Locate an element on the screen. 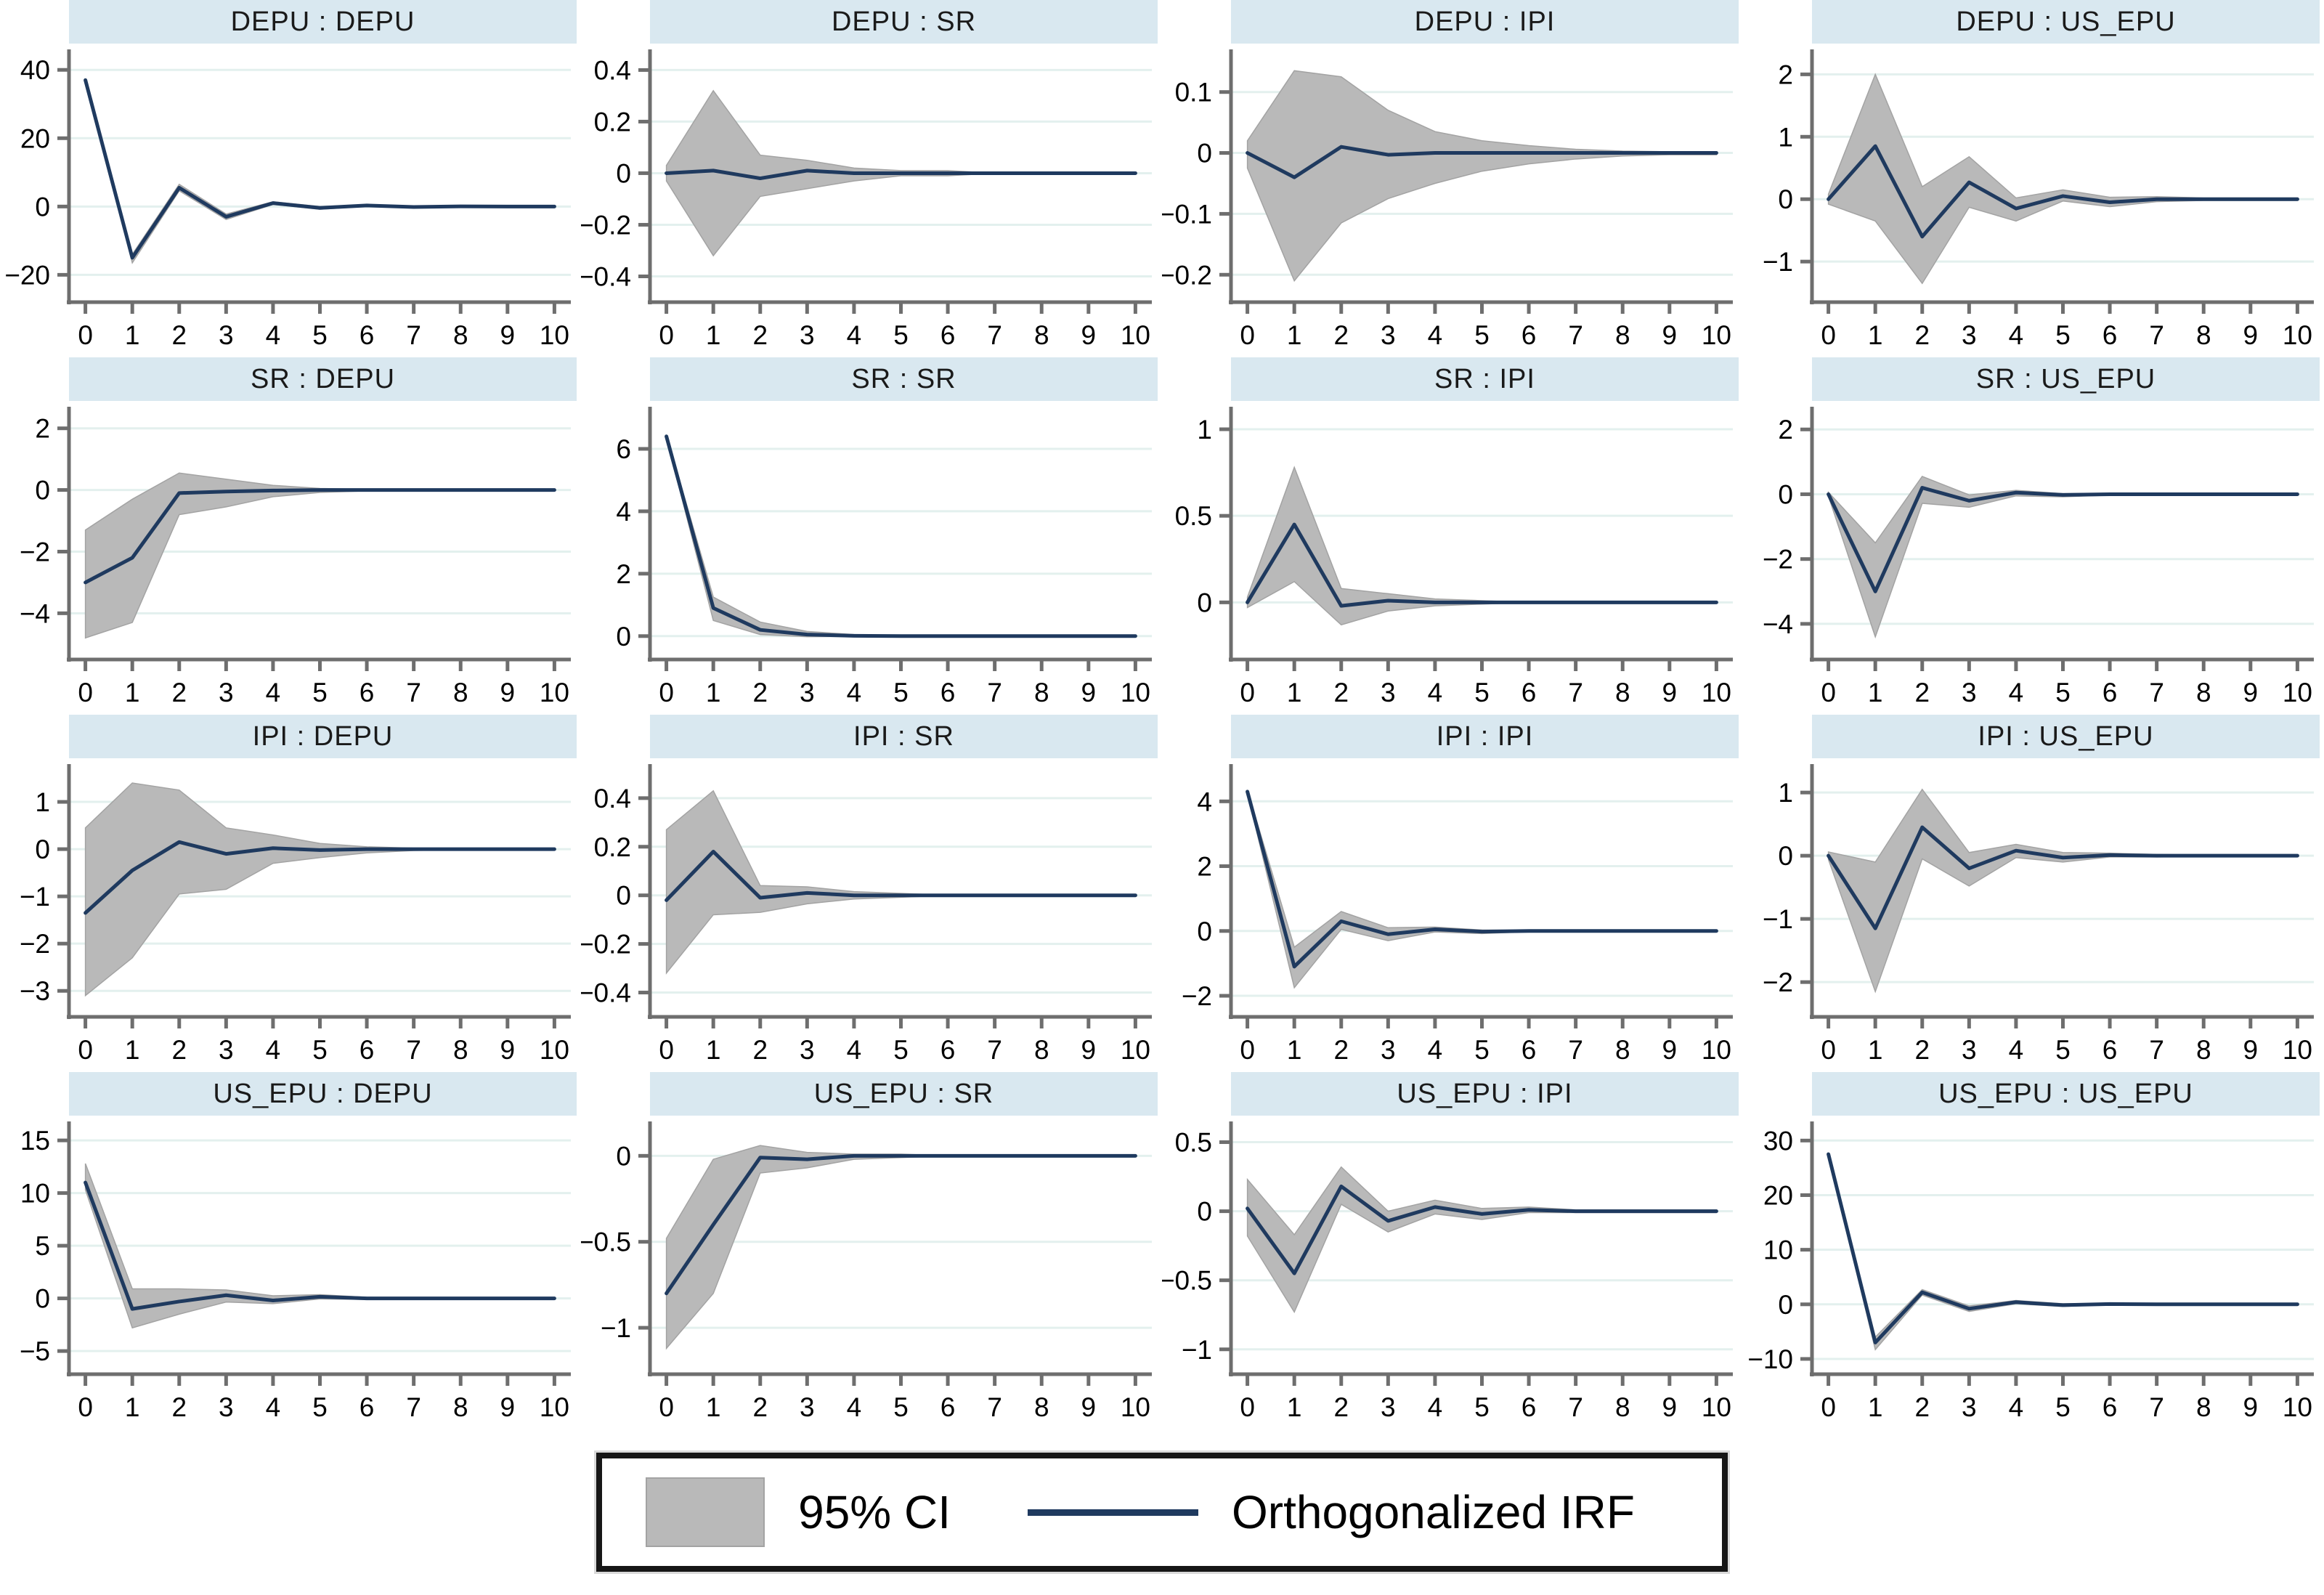 This screenshot has height=1595, width=2324. panel-plot: 210−10 1 2 3 4 5 6 7 8 9 10 is located at coordinates (2038, 200).